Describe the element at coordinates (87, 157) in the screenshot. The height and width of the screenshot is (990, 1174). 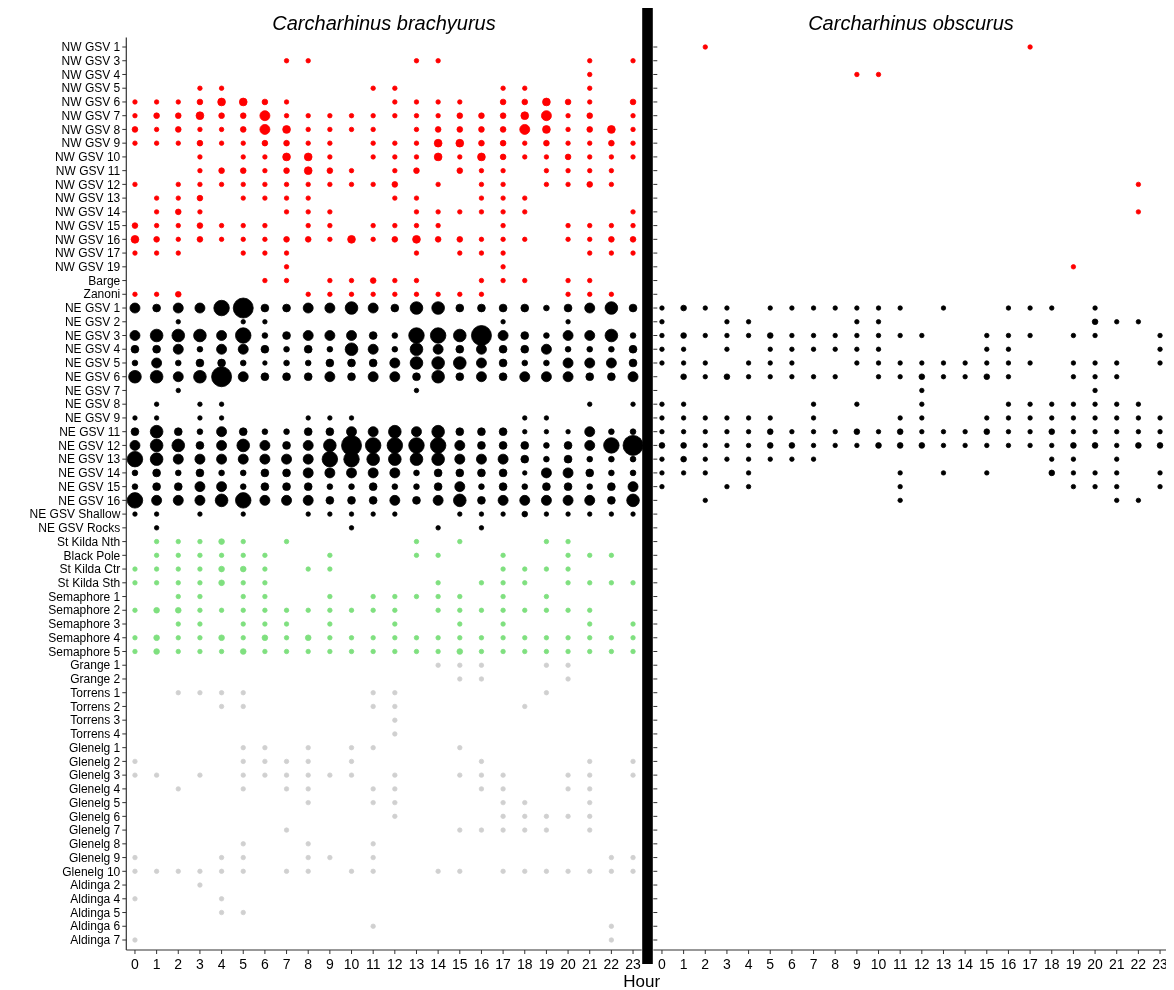
I see `y-tick-label: NW GSV 10` at that location.